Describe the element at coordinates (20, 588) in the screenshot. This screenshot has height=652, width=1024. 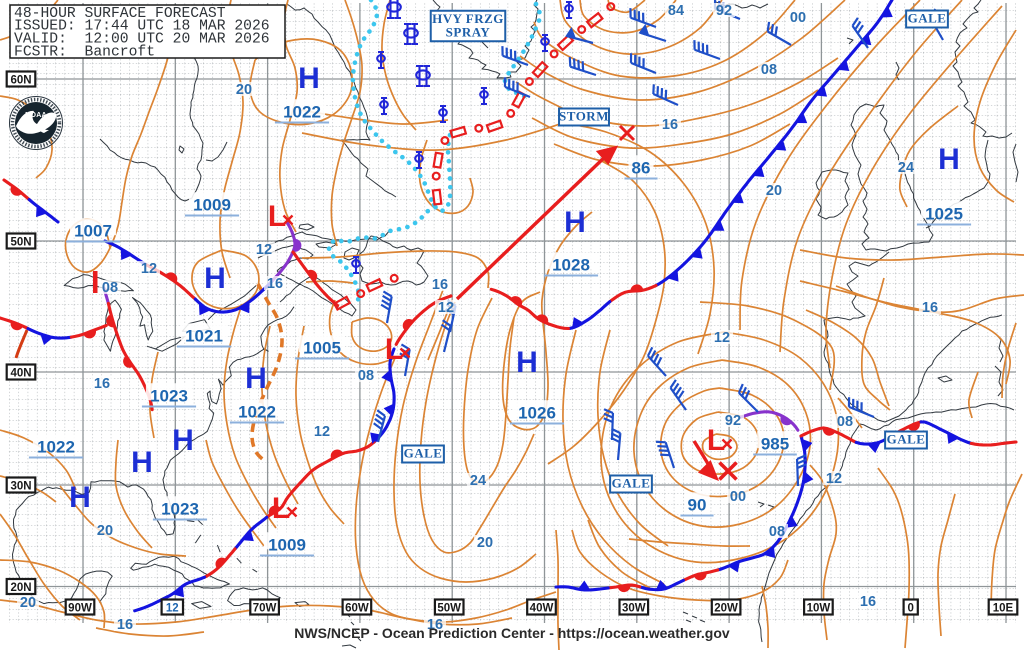
I see `svg-text: 20N` at that location.